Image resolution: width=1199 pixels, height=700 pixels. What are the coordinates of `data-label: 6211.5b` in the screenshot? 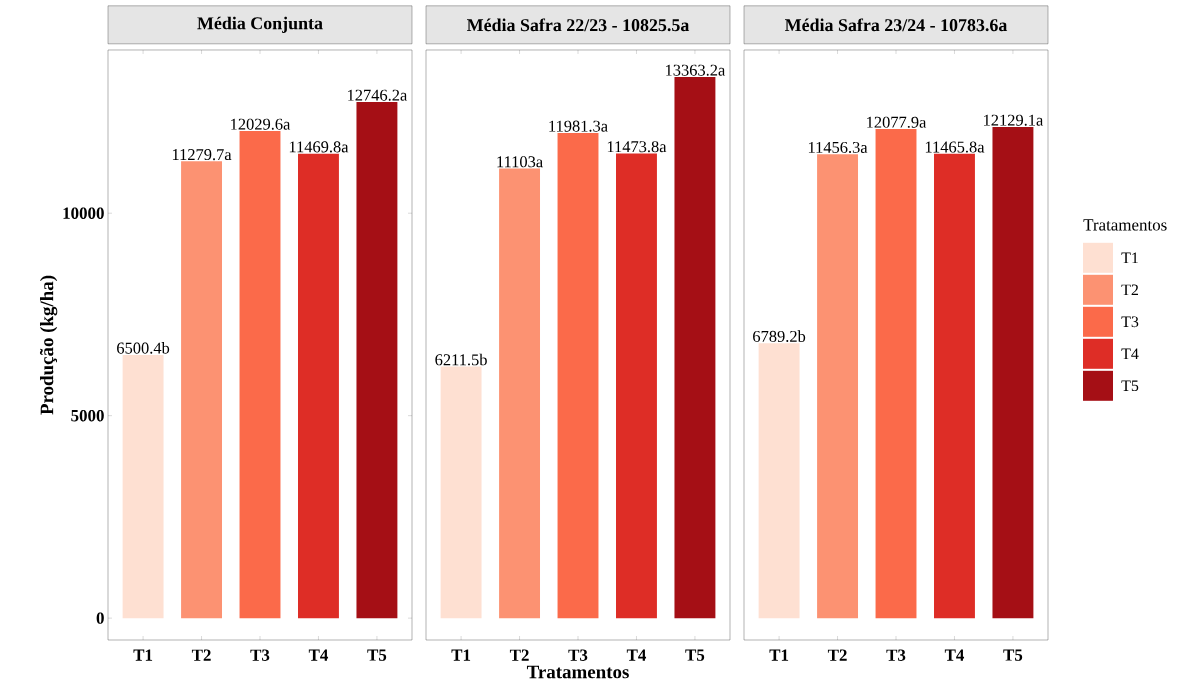 It's located at (461, 359).